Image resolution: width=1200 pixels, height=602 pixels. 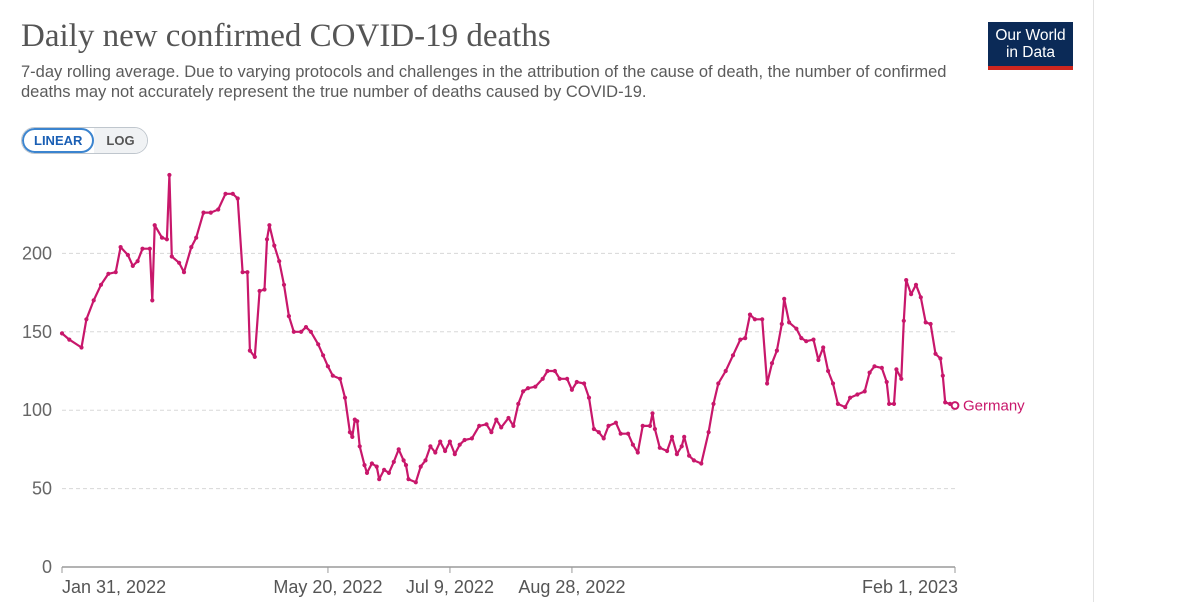 I want to click on owid-logo: Our World in Data, so click(x=1030, y=46).